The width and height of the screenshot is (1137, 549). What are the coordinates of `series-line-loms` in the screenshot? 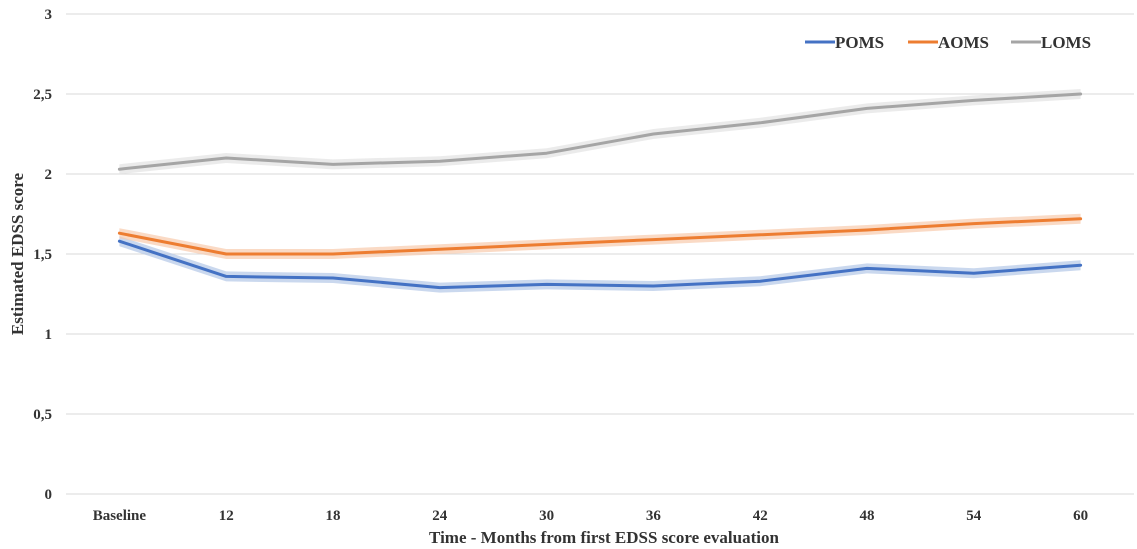 It's located at (600, 131).